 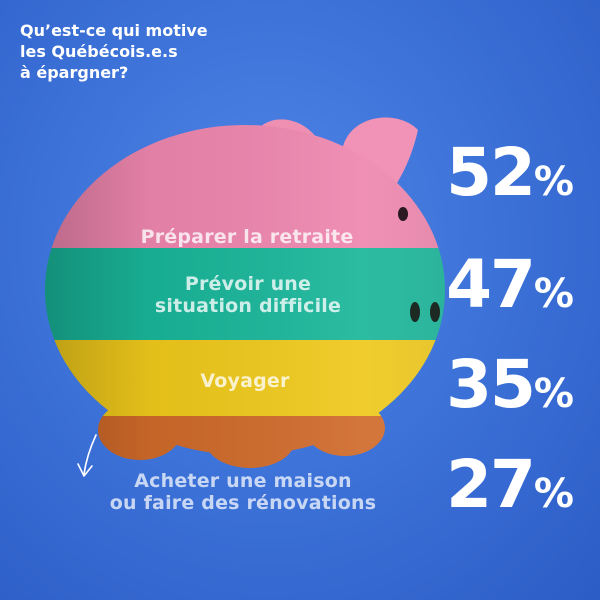 What do you see at coordinates (435, 312) in the screenshot?
I see `pig-nostril-right` at bounding box center [435, 312].